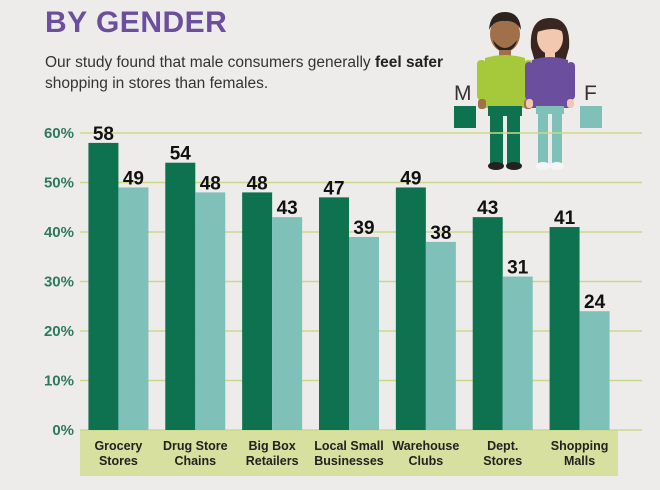 This screenshot has width=660, height=490. What do you see at coordinates (103, 134) in the screenshot?
I see `data-label: 58` at bounding box center [103, 134].